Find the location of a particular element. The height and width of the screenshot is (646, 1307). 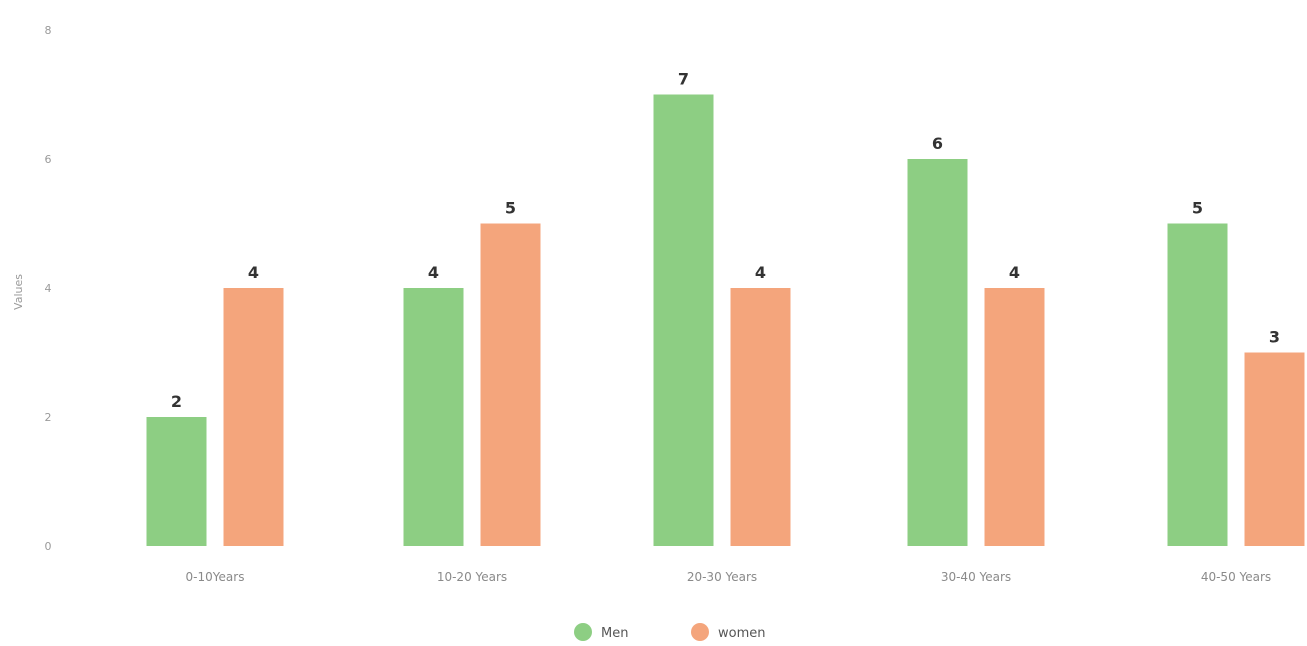

x-tick-label: 40-50 Years is located at coordinates (1236, 577).